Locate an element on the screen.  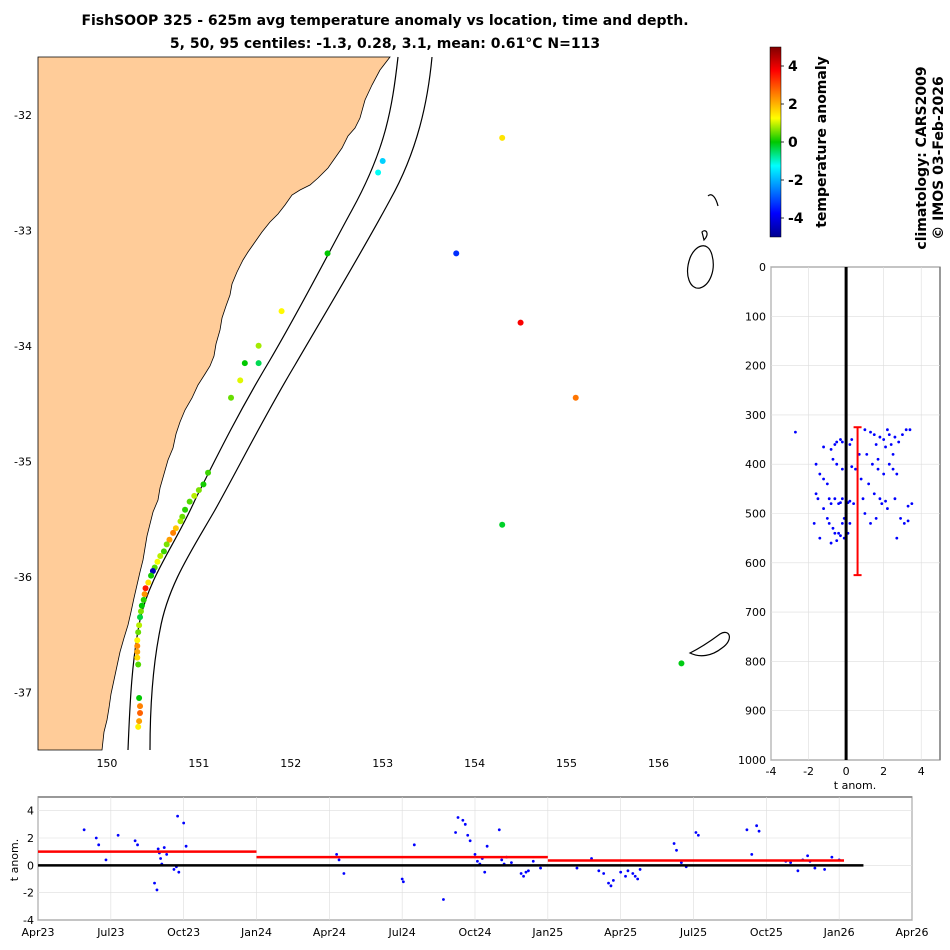
copyright-label: © IMOS 03-Feb-2026 is located at coordinates (939, 157).